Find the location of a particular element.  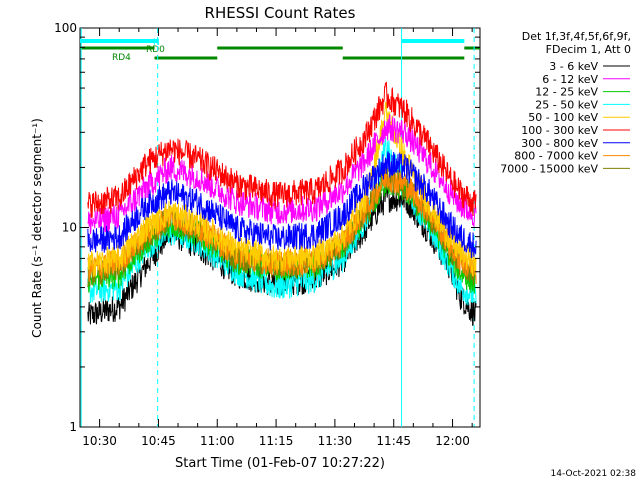

legend-header-line-2: FDecim 1, Att 0 is located at coordinates (588, 49).